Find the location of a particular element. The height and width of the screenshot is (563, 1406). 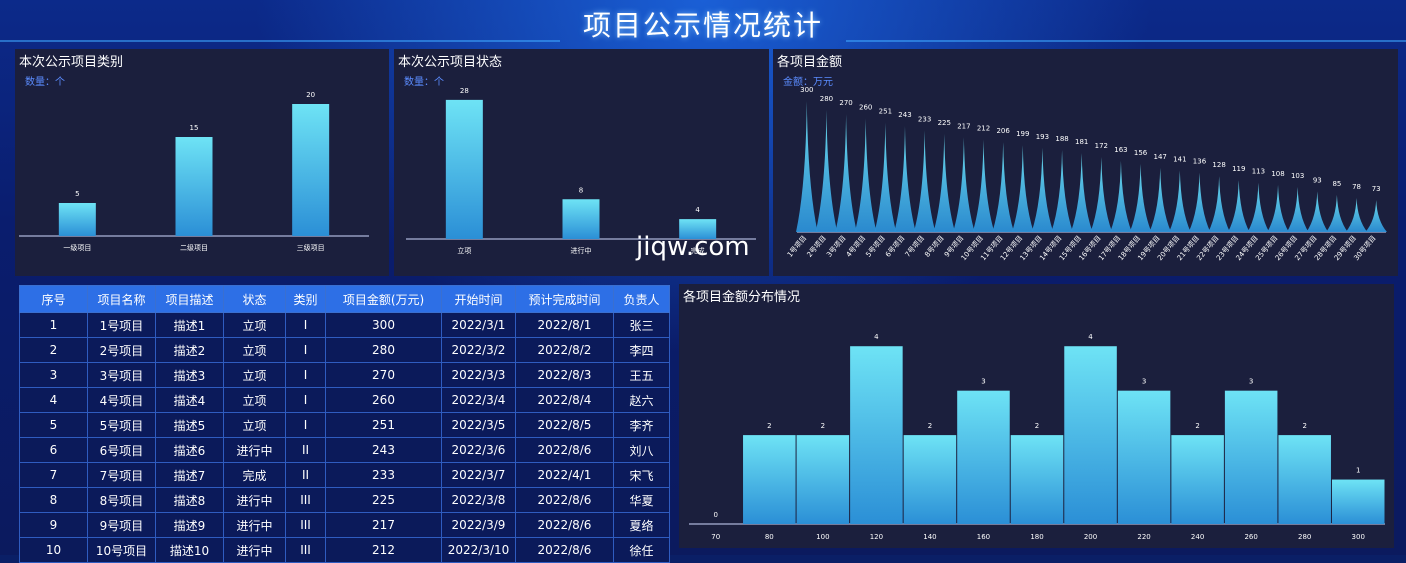

table-cell: 8 is located at coordinates (53, 500).